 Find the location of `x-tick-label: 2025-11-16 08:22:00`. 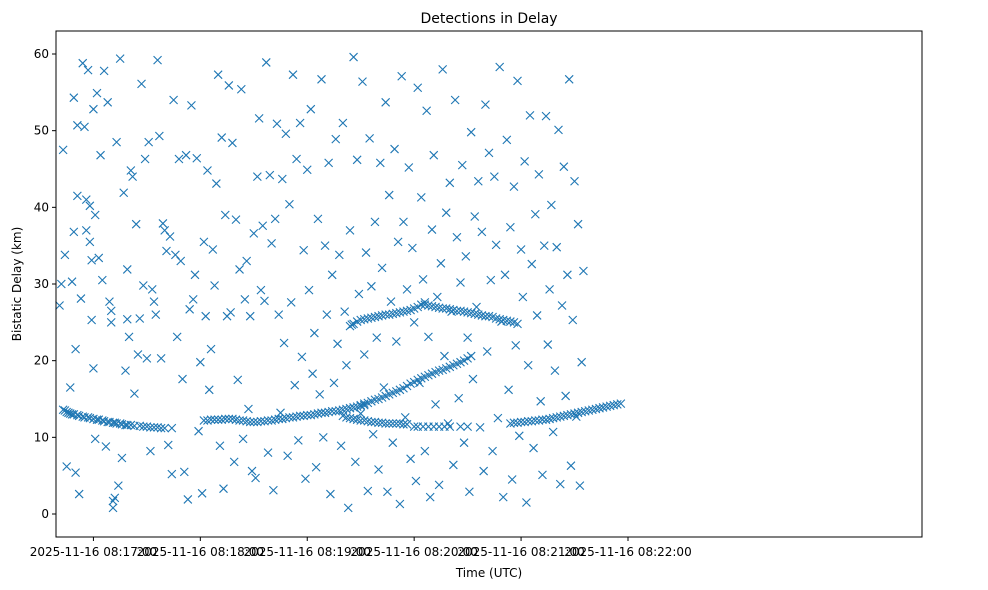

x-tick-label: 2025-11-16 08:22:00 is located at coordinates (627, 552).